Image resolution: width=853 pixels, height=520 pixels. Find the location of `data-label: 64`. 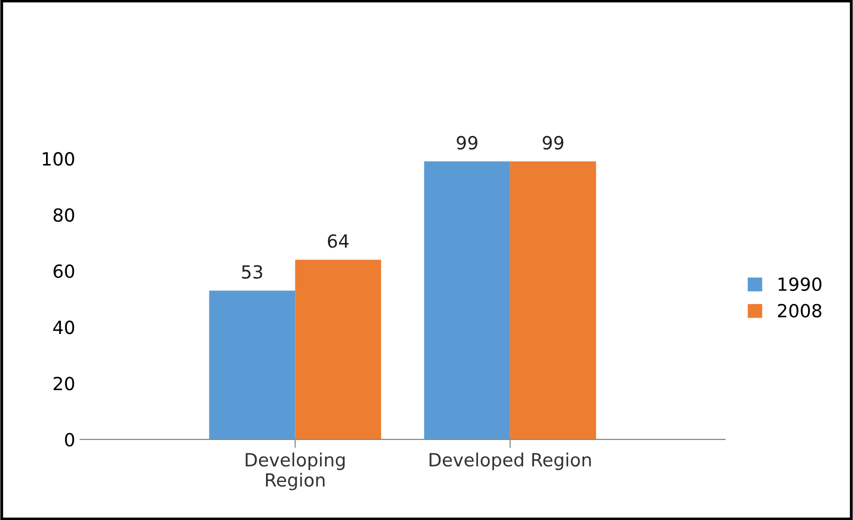

data-label: 64 is located at coordinates (338, 241).